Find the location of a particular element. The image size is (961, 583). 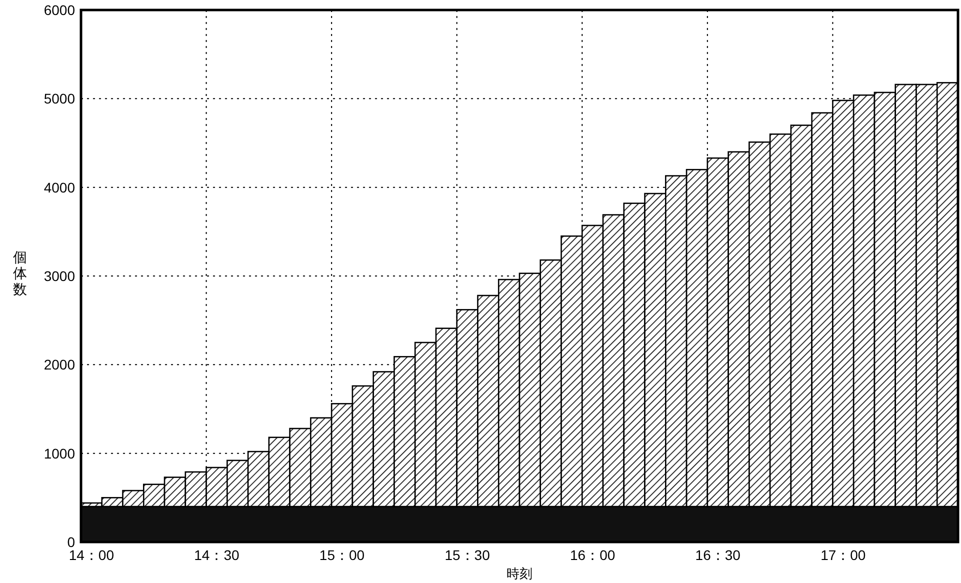

y-tick-label: 5000 is located at coordinates (60, 98).